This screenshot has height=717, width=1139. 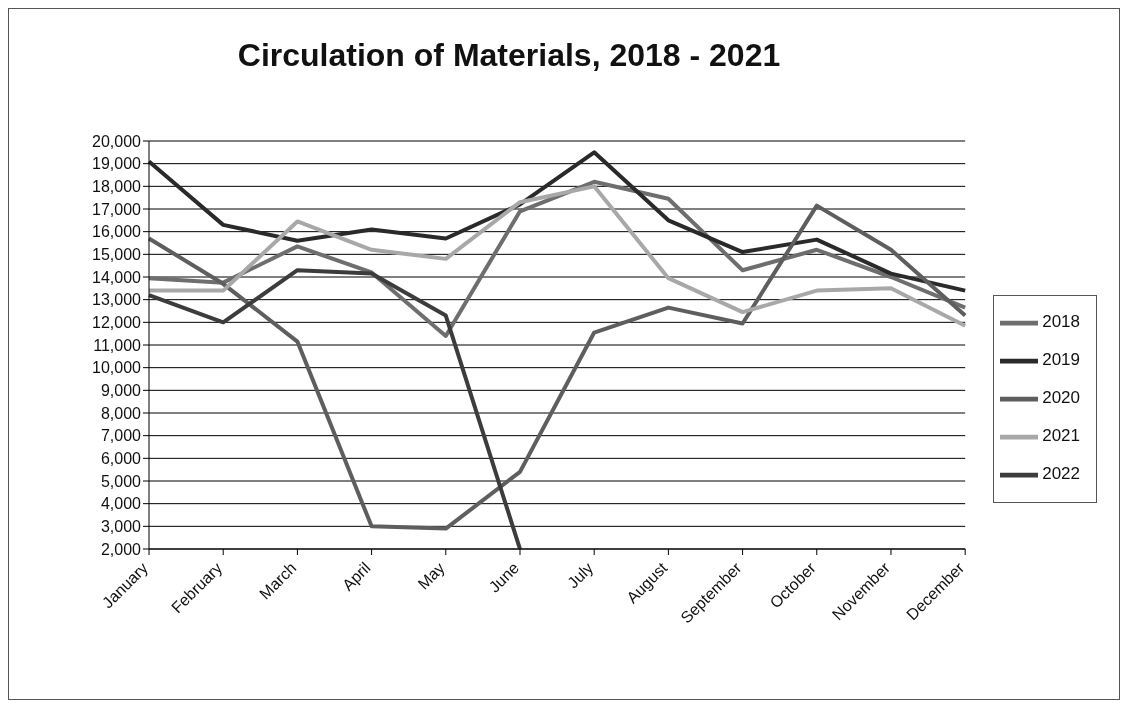 I want to click on y-tick-label: 7,000, so click(x=121, y=436).